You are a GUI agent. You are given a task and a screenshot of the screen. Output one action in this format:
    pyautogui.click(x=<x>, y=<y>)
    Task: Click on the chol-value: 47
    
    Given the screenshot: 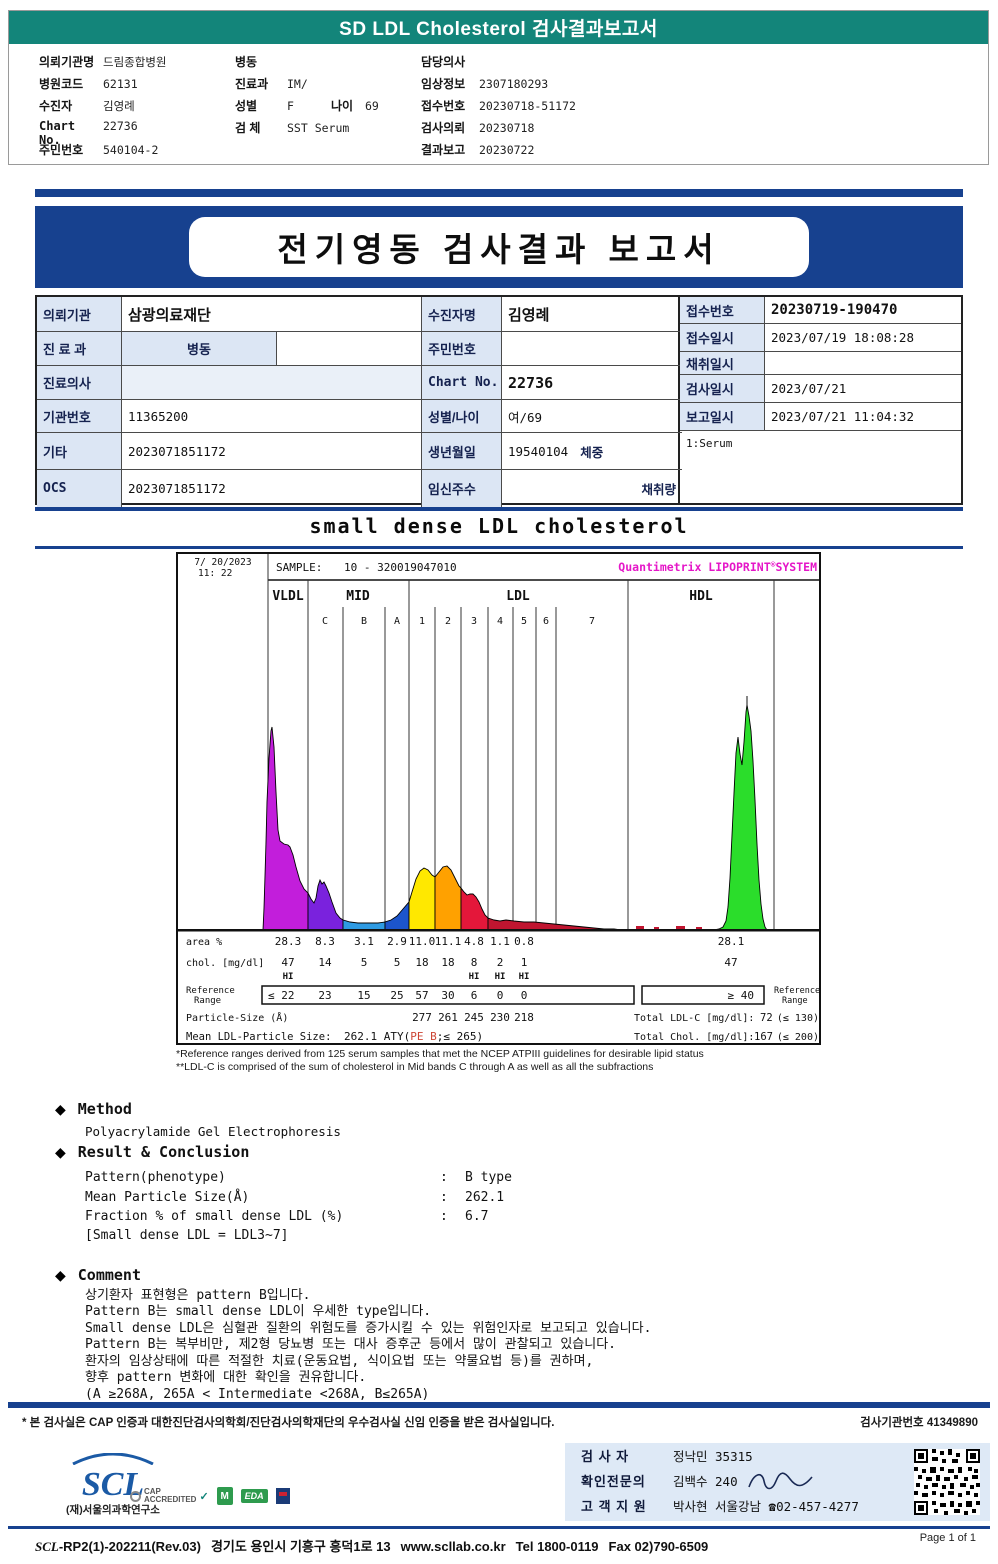 What is the action you would take?
    pyautogui.click(x=287, y=962)
    